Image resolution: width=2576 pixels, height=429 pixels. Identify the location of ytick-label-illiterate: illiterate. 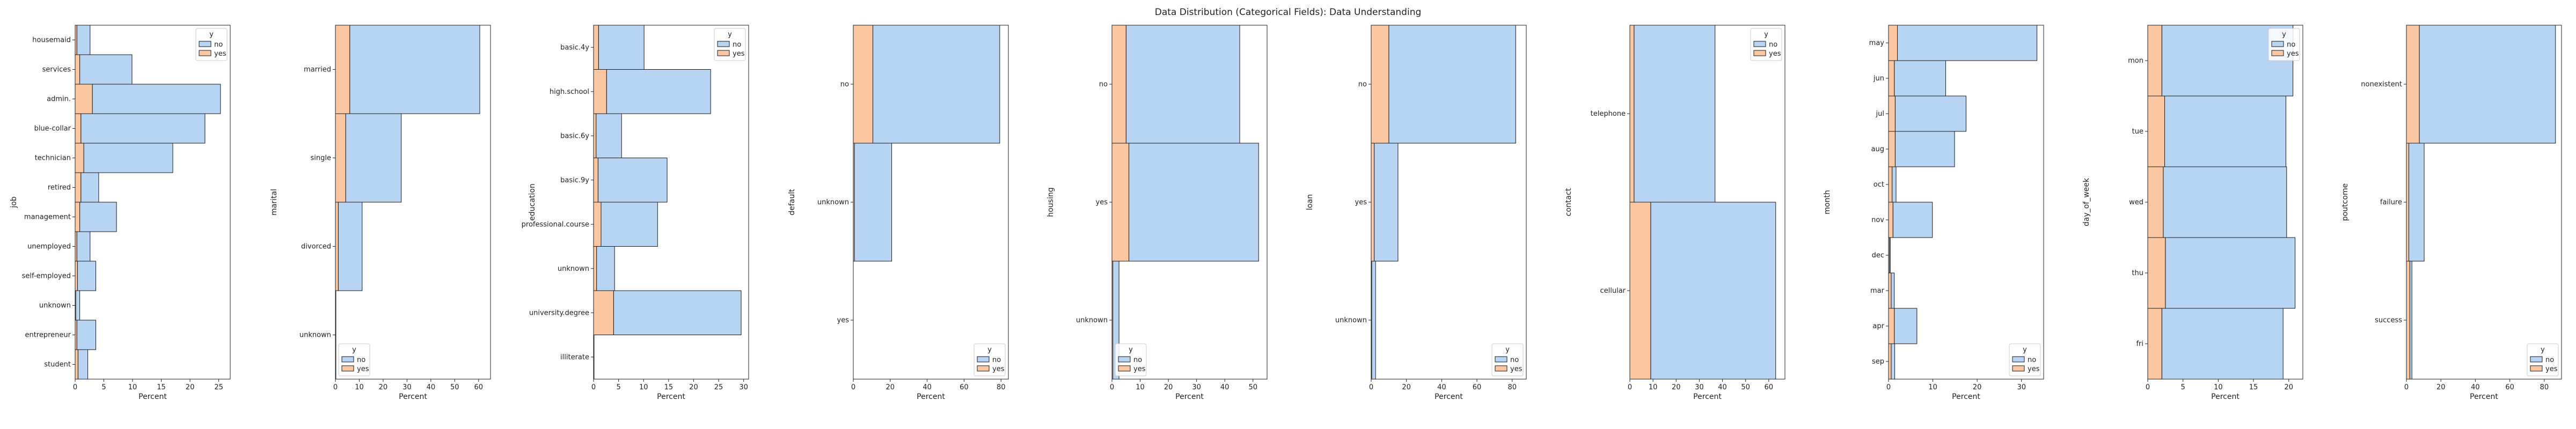
(574, 357).